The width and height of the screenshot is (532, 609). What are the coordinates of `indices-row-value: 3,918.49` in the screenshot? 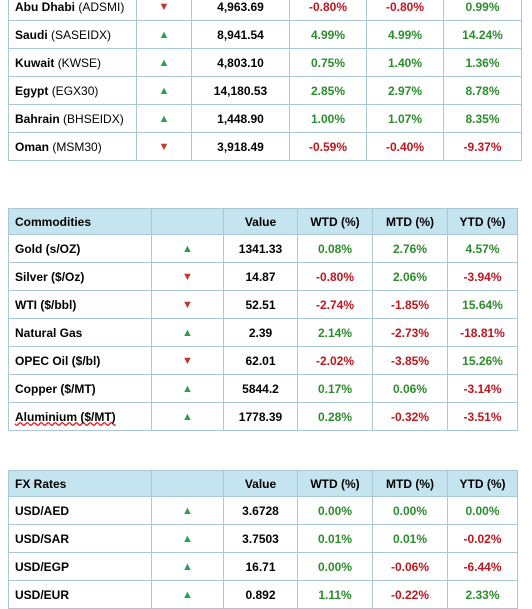 It's located at (240, 146).